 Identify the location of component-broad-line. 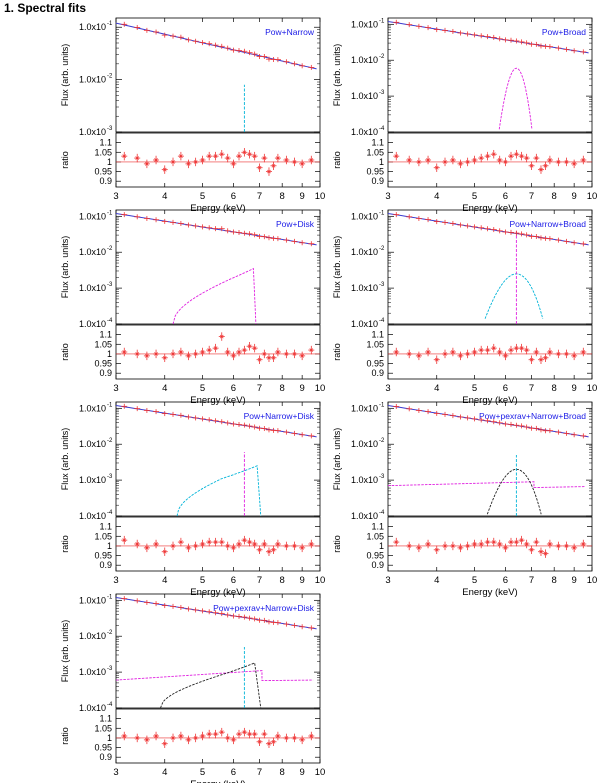
(514, 296).